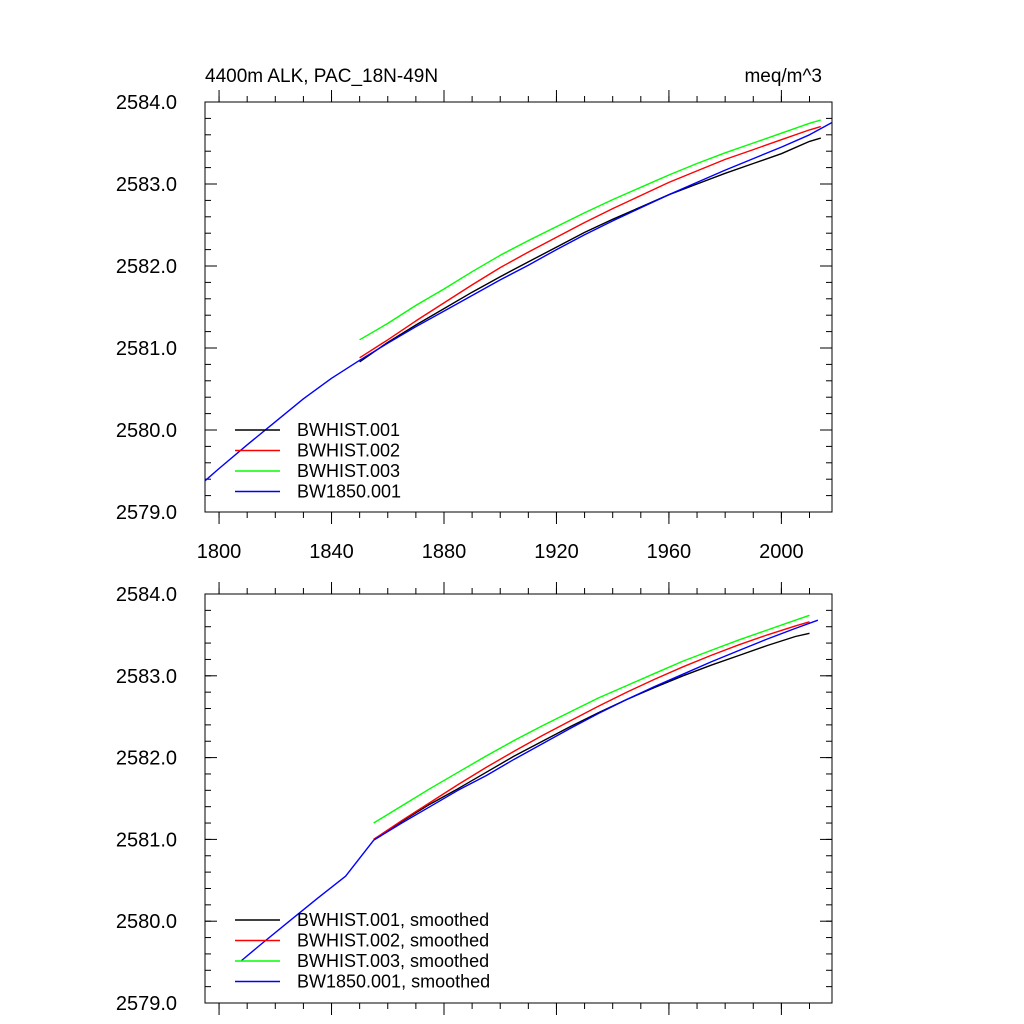 This screenshot has width=1024, height=1024. I want to click on chart-title: 4400m ALK, PAC_18N-49N, so click(321, 76).